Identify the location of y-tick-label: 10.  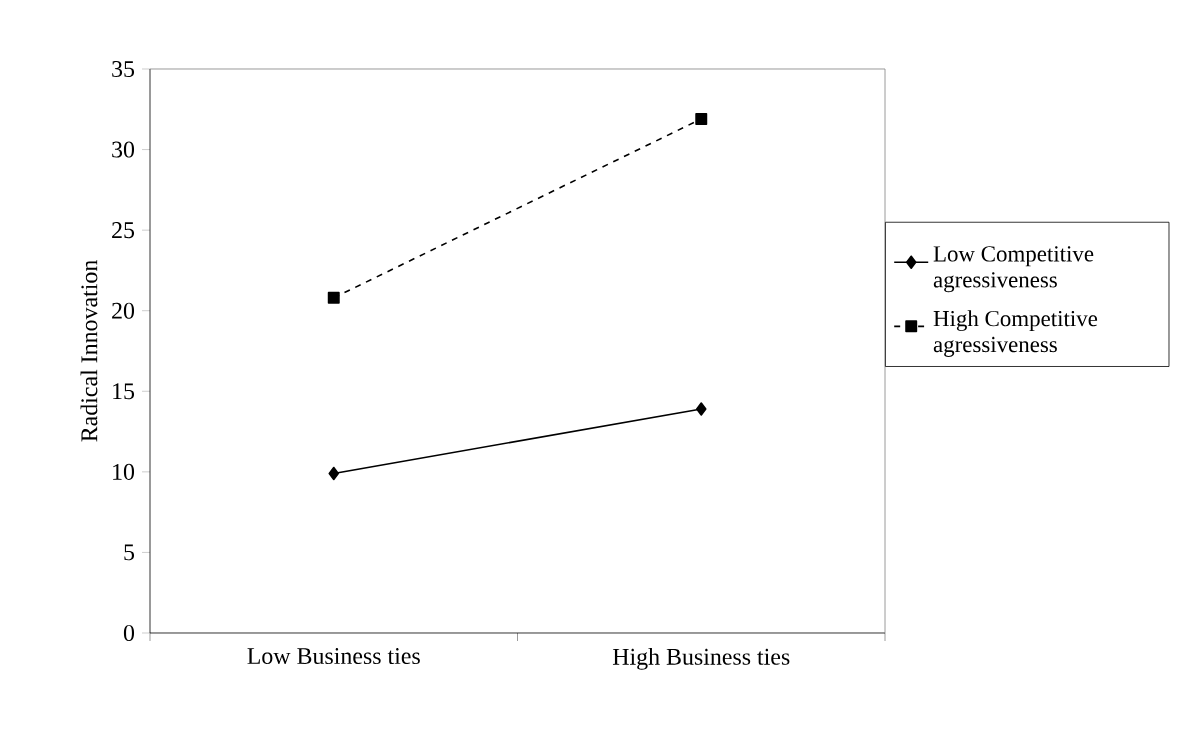
(124, 471).